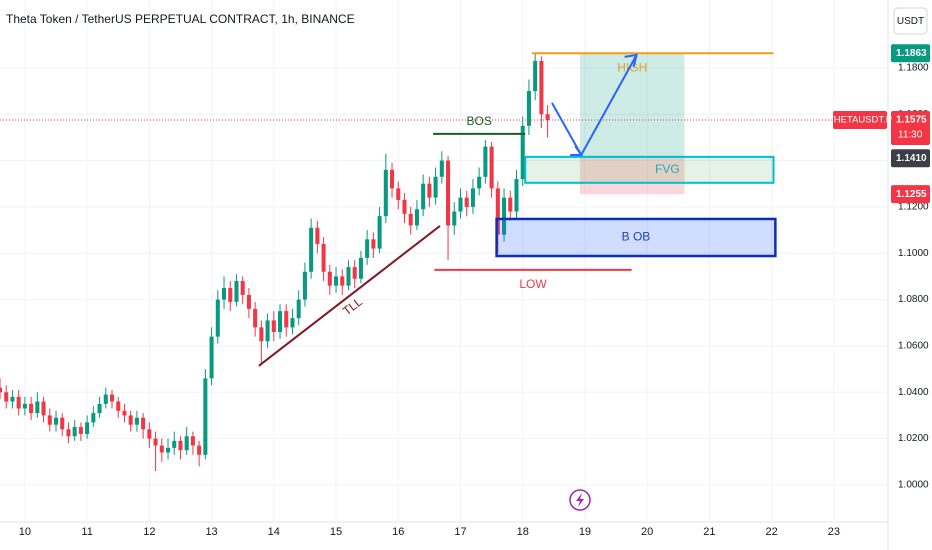 The height and width of the screenshot is (550, 932). I want to click on x-tick-label: 16, so click(398, 532).